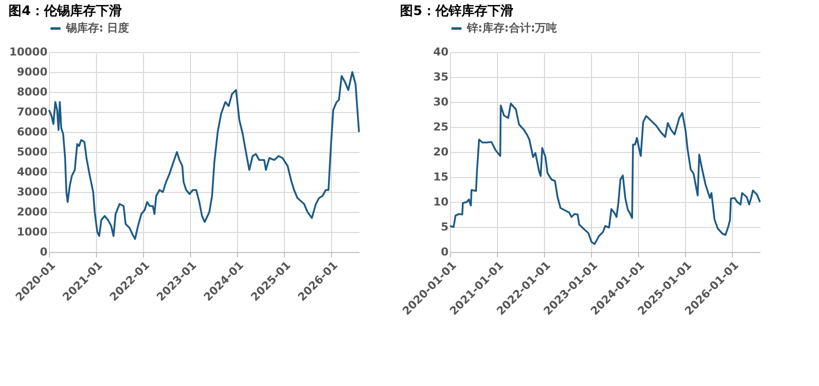  I want to click on y-tick-label: 15, so click(440, 177).